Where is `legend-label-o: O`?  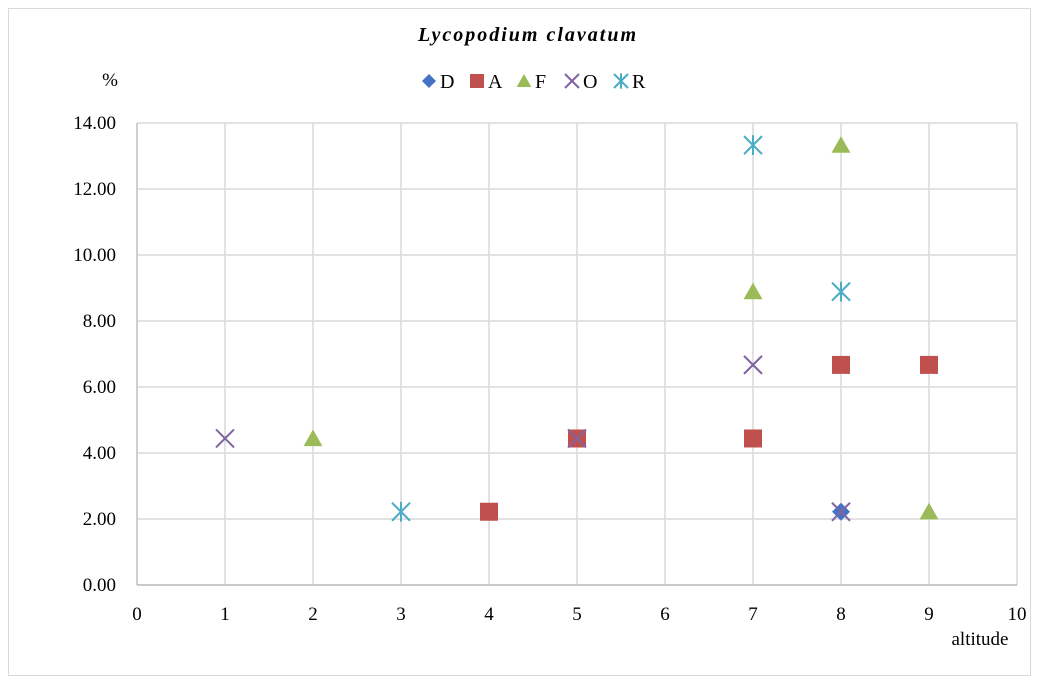 legend-label-o: O is located at coordinates (590, 82).